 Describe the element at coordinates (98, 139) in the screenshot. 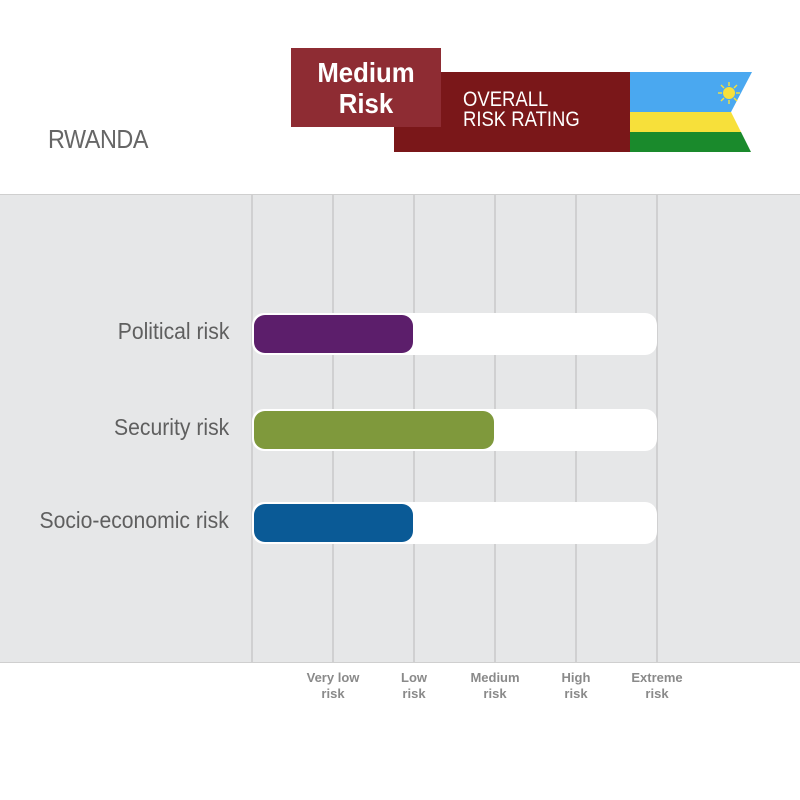

I see `country-title: RWANDA` at that location.